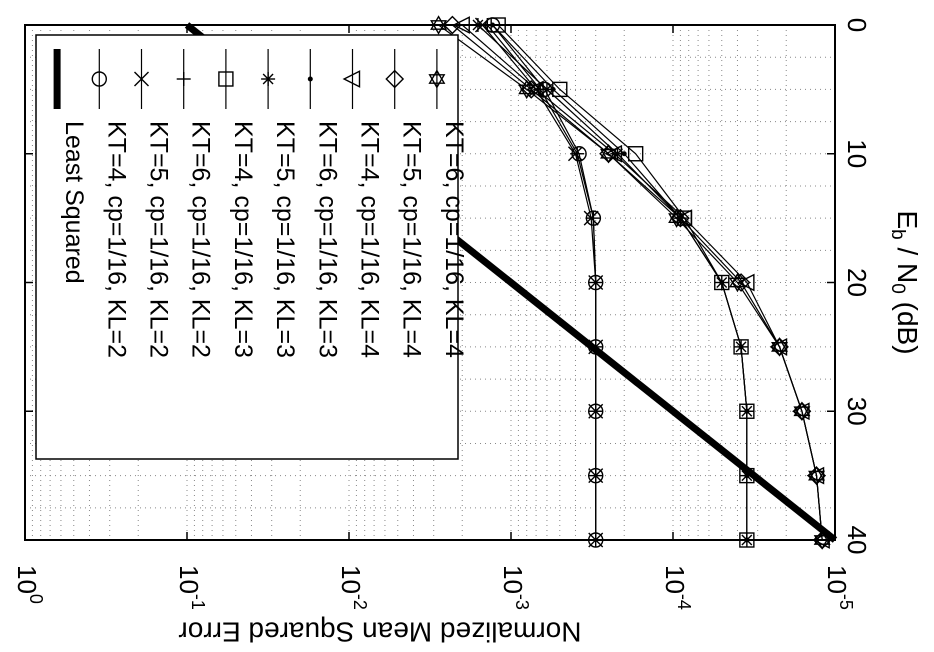 The height and width of the screenshot is (652, 934). I want to click on legend-label: KT=6, cp=1/16, KL=3, so click(327, 239).